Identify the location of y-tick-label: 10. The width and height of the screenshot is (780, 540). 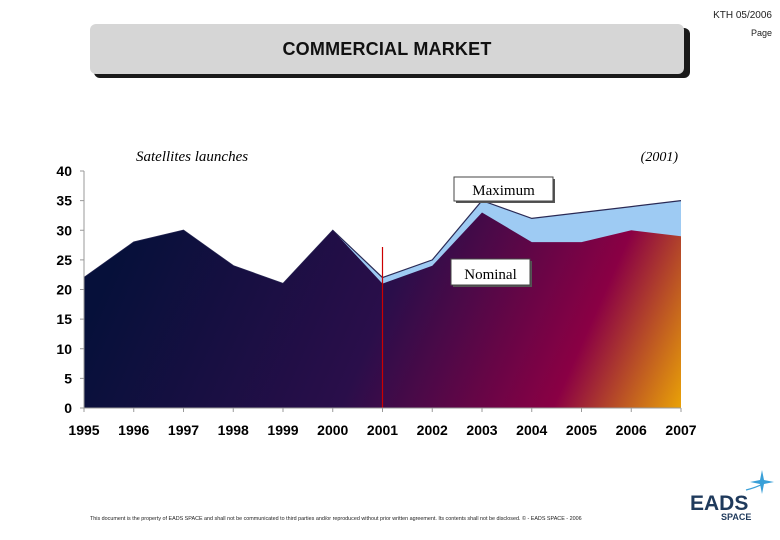
(64, 349).